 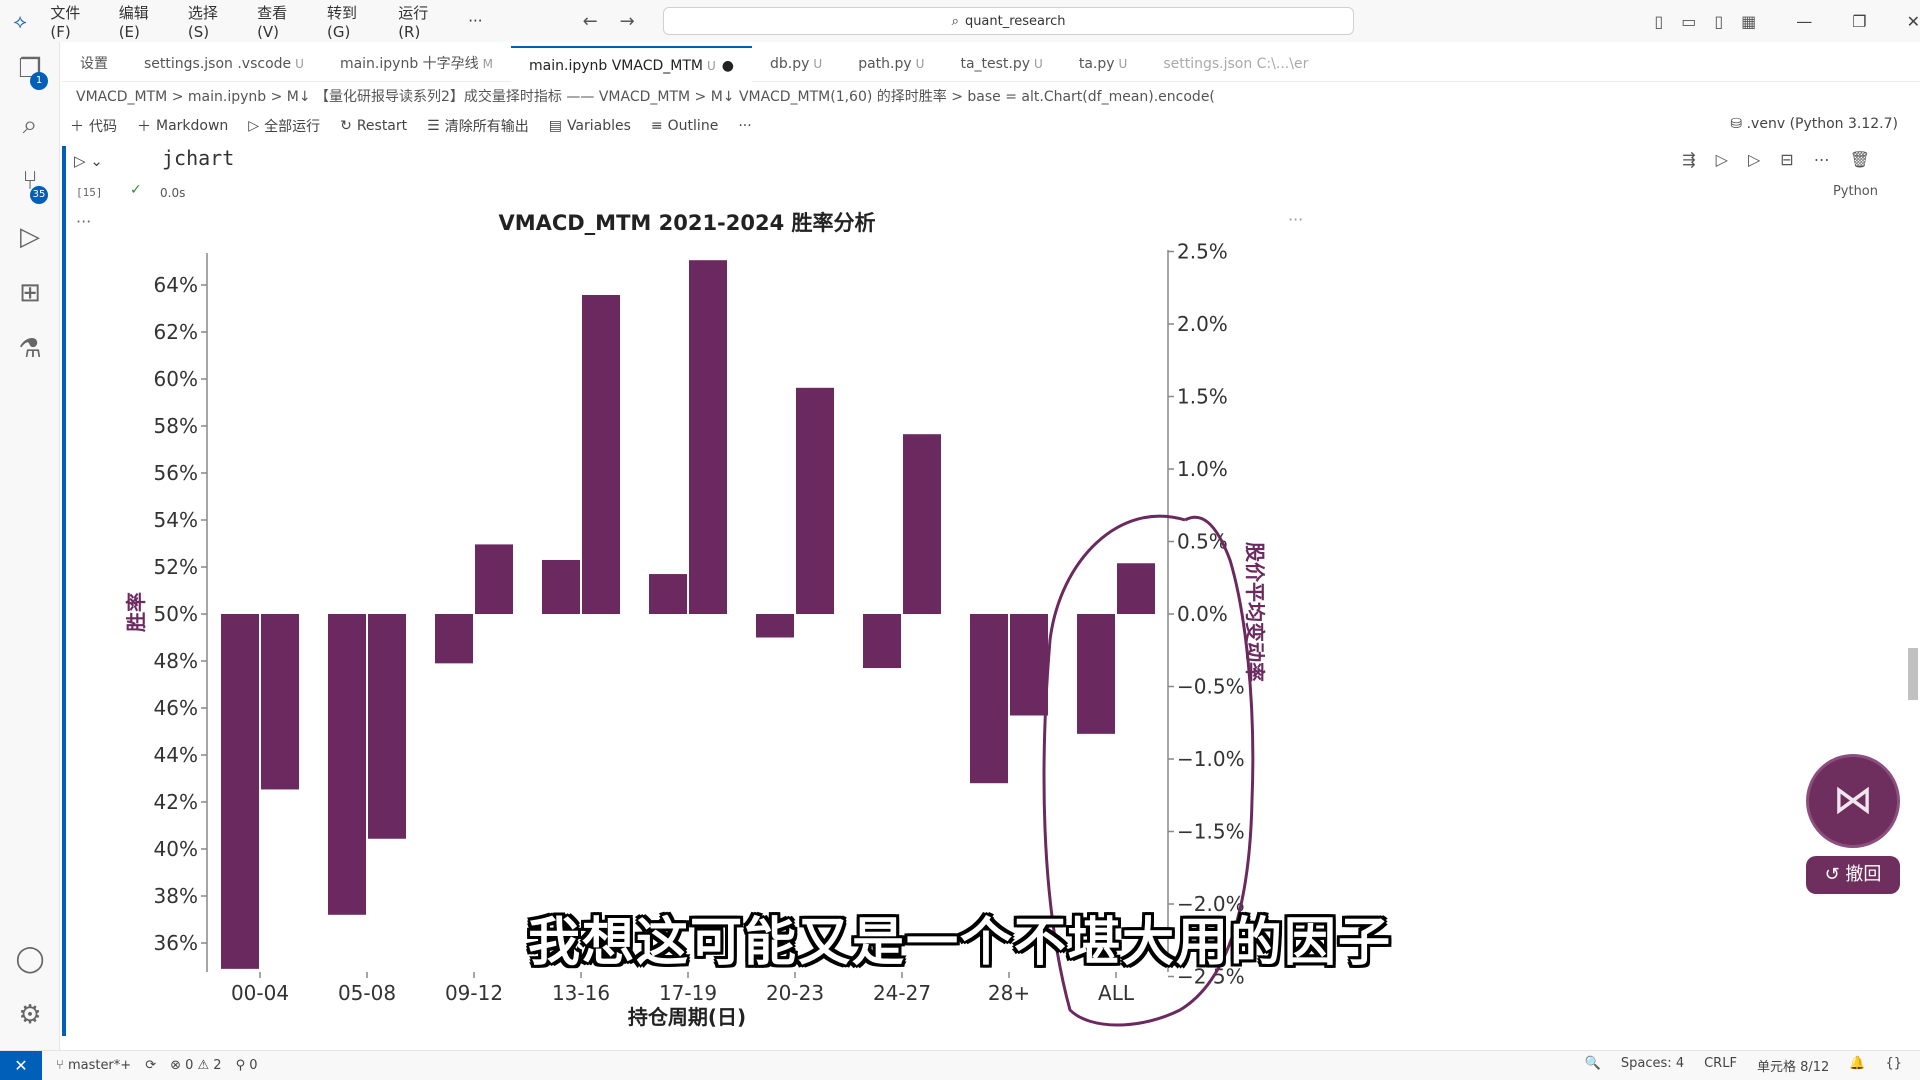 What do you see at coordinates (65, 22) in the screenshot?
I see `menu-file: 文件(F)` at bounding box center [65, 22].